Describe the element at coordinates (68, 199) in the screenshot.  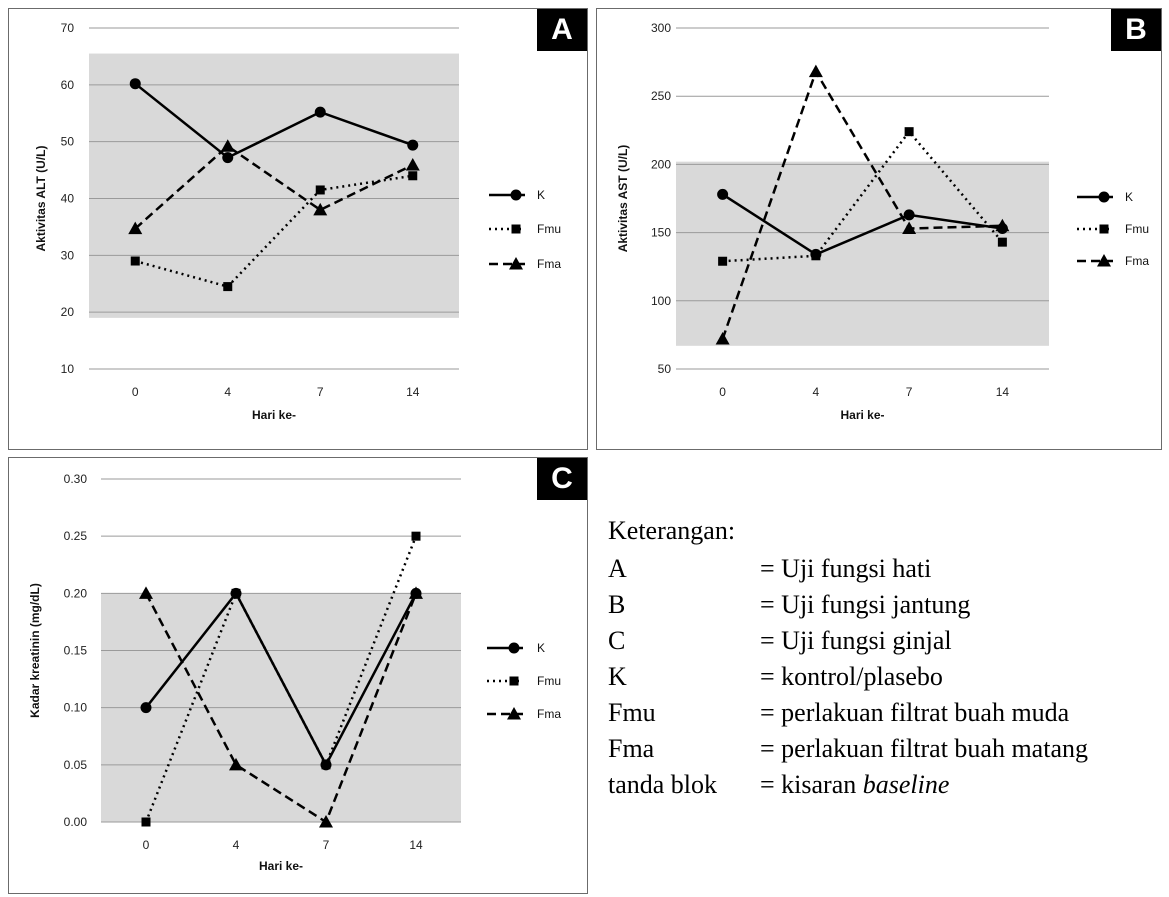
I see `y-tick-label: 40` at that location.